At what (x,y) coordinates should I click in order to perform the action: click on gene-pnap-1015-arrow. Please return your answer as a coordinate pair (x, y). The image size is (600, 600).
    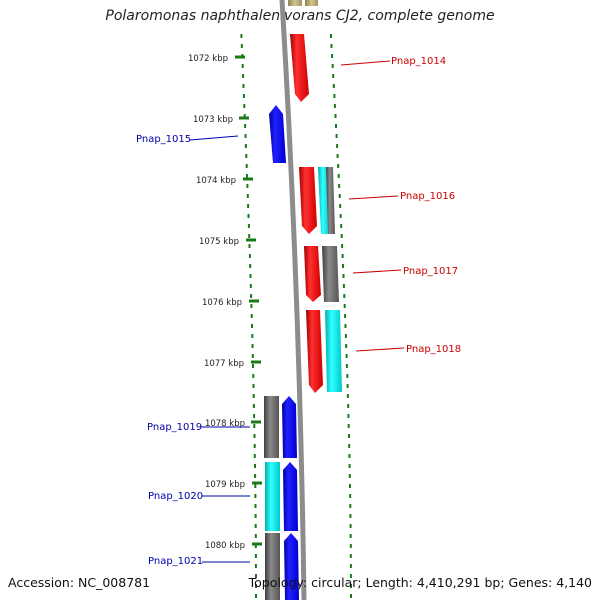
    Looking at the image, I should click on (277, 134).